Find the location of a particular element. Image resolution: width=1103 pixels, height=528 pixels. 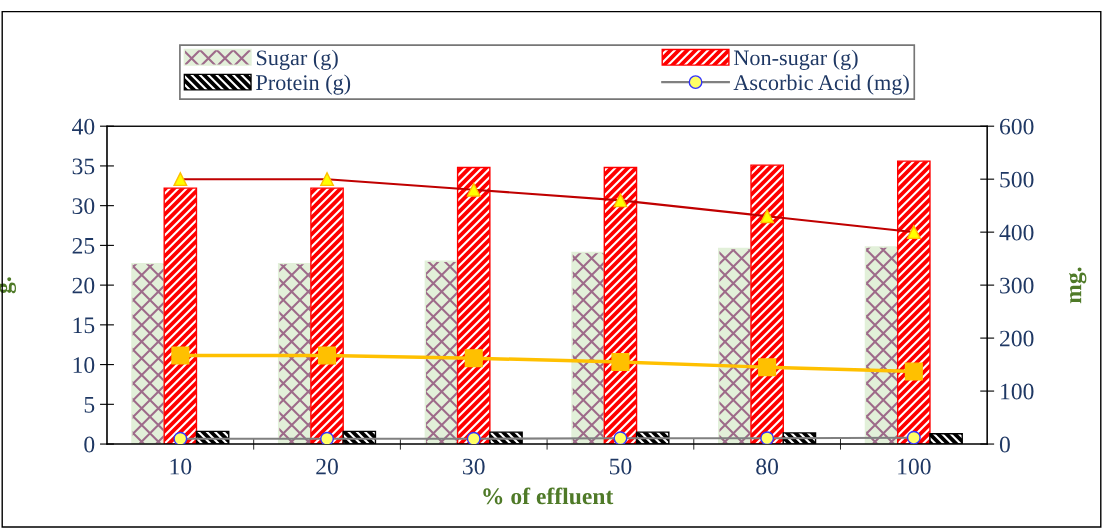

y-tick-label: 15 is located at coordinates (84, 325).